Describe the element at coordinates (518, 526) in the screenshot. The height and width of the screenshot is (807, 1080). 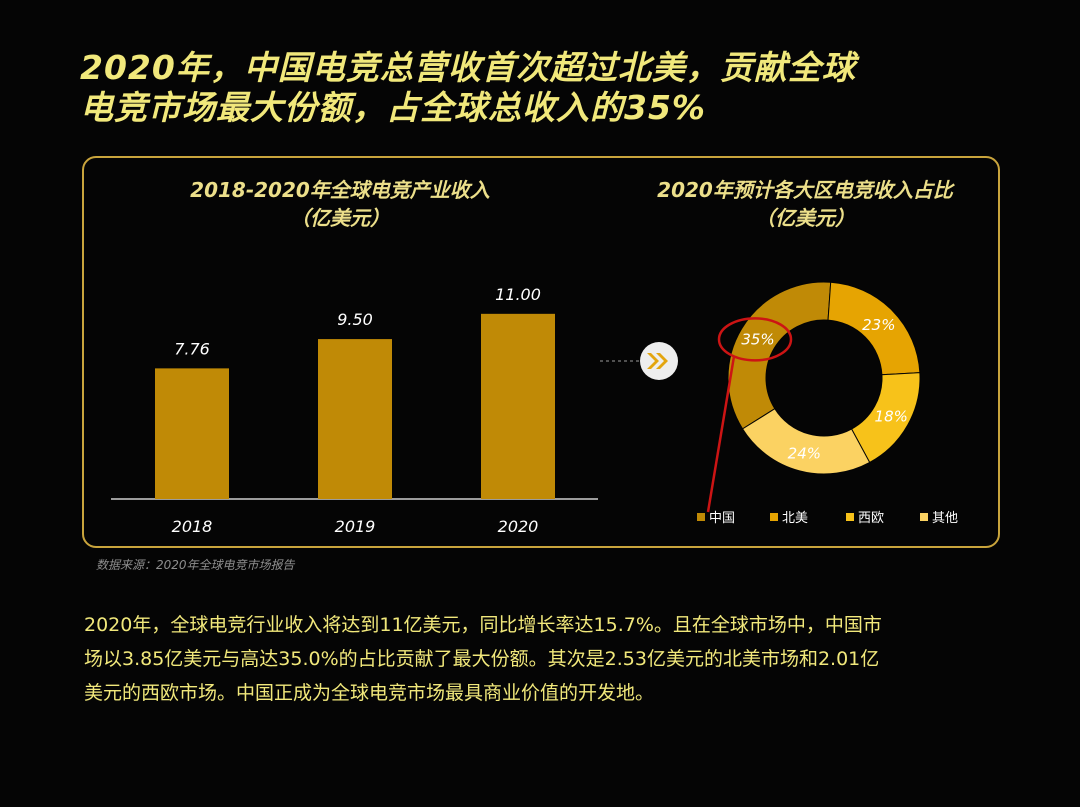
I see `x-tick-label: 2020` at that location.